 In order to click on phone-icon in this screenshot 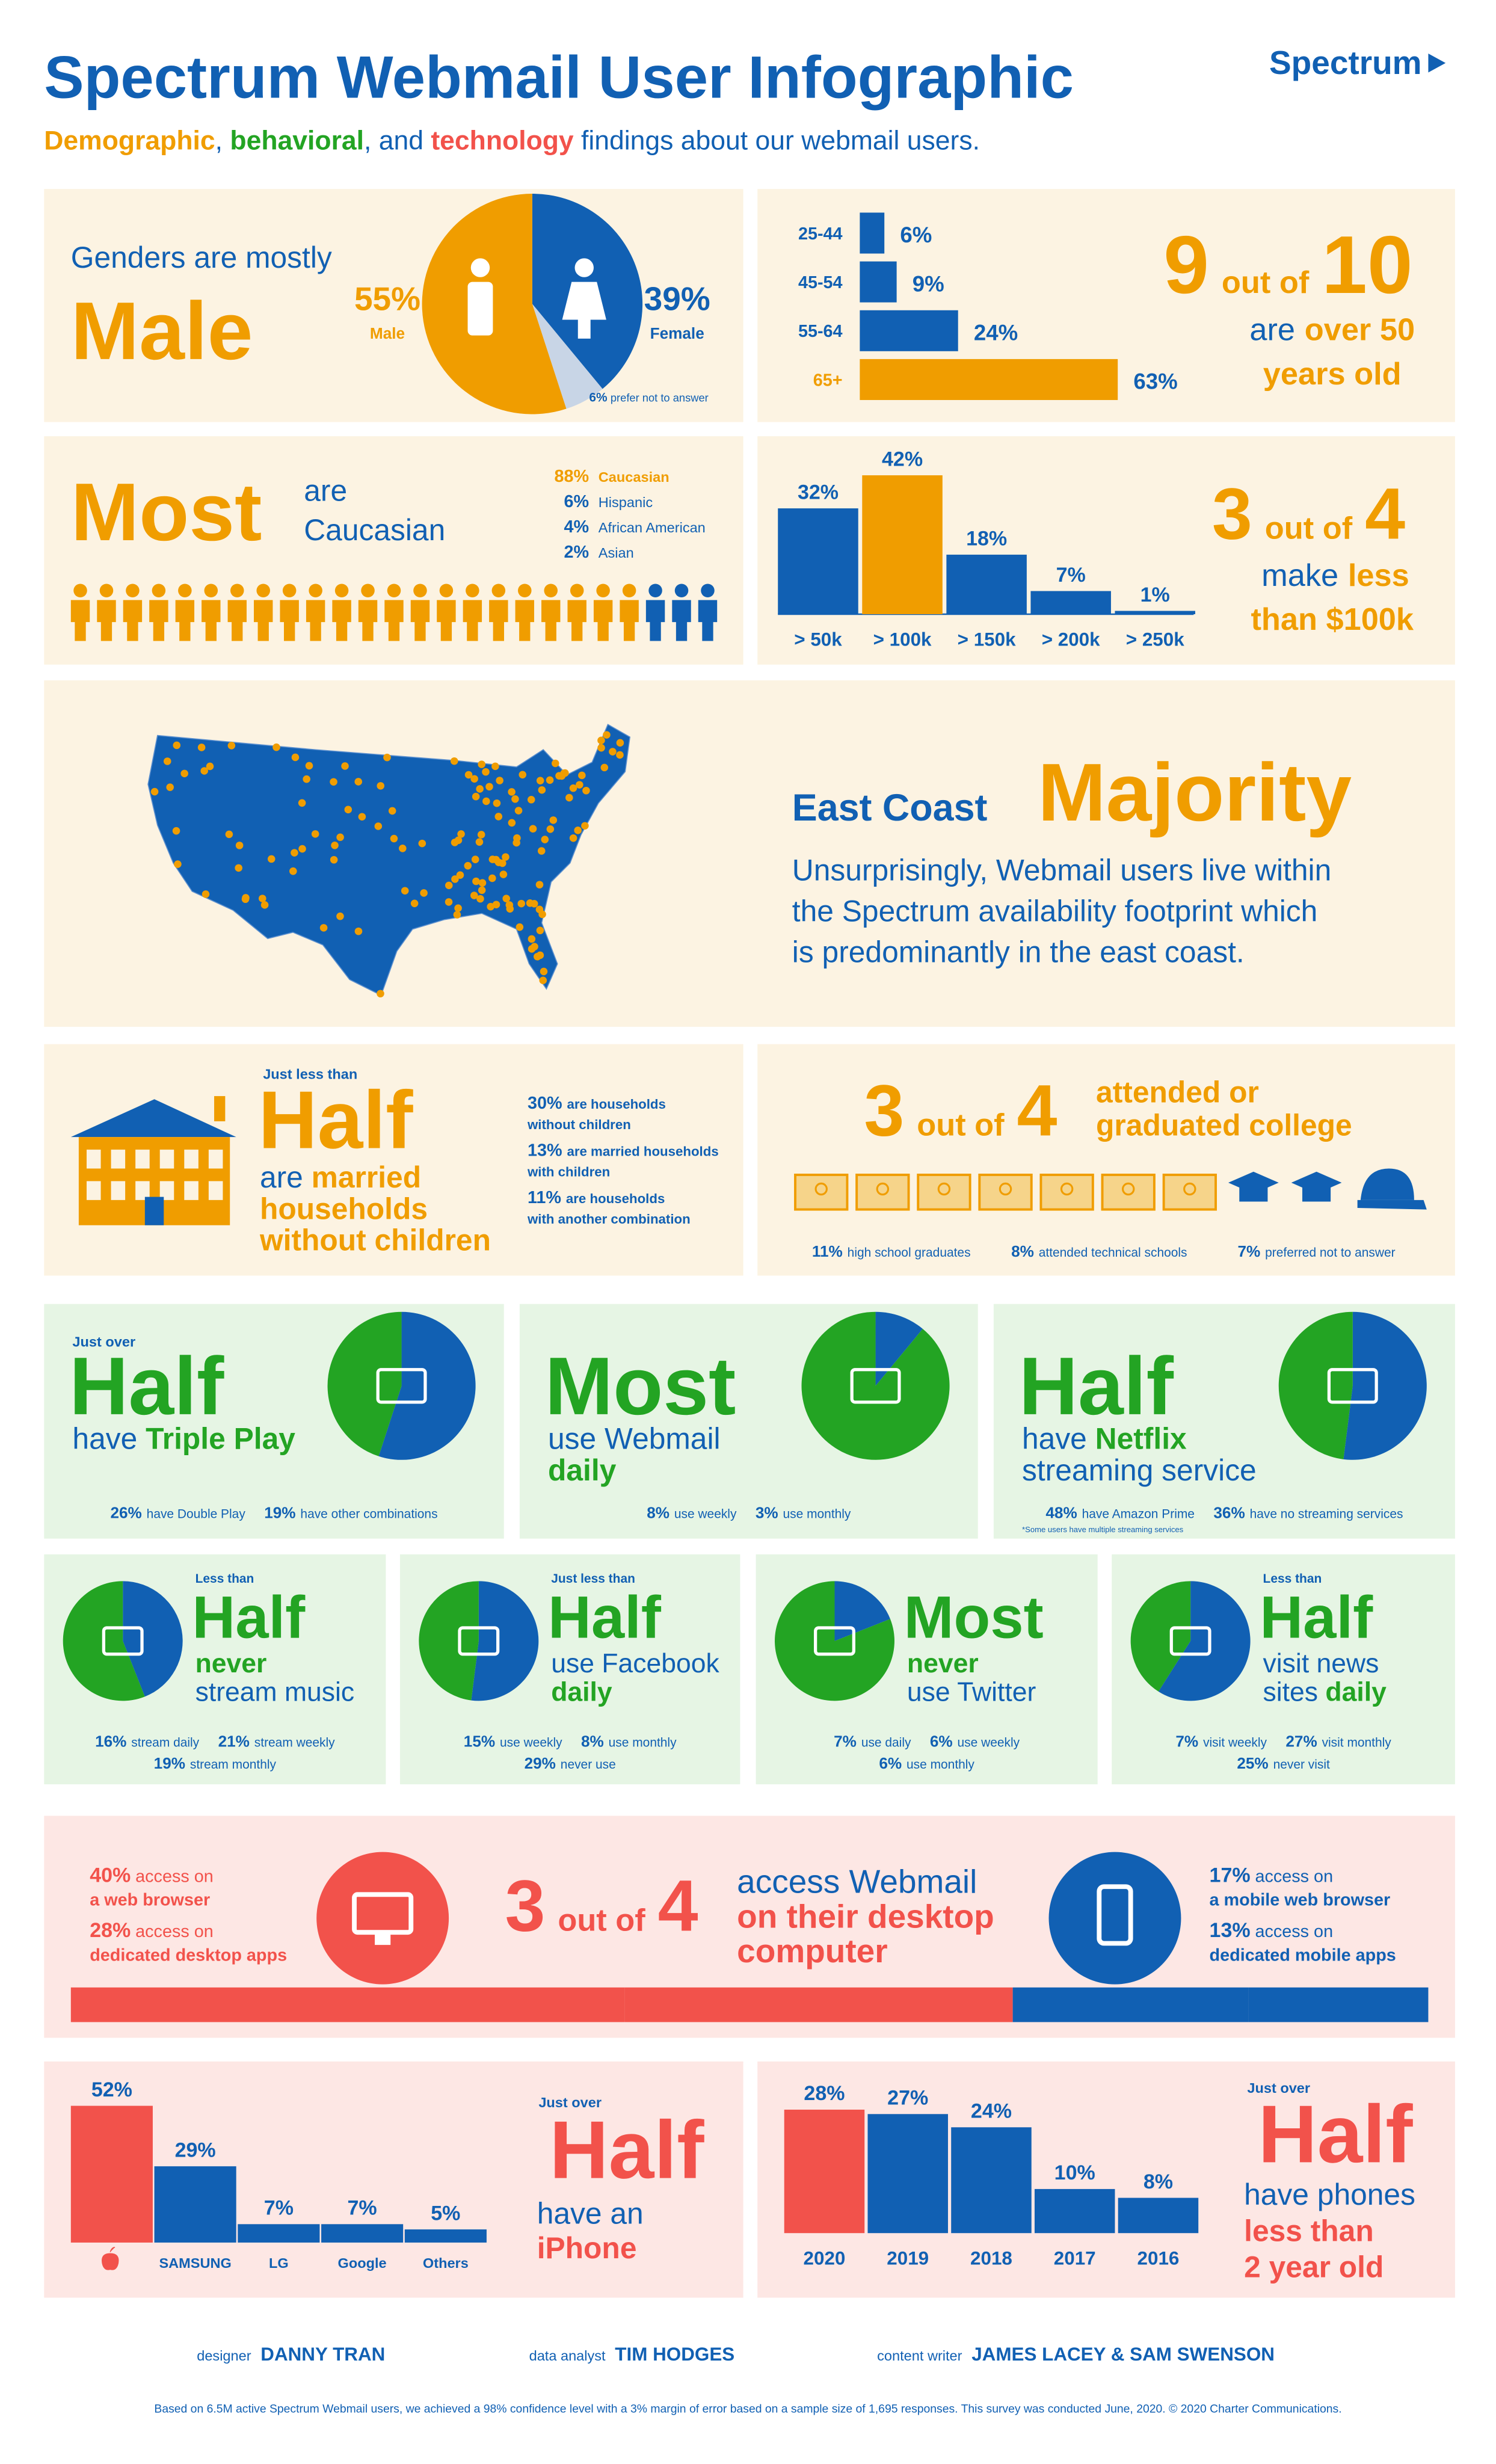, I will do `click(1115, 1915)`.